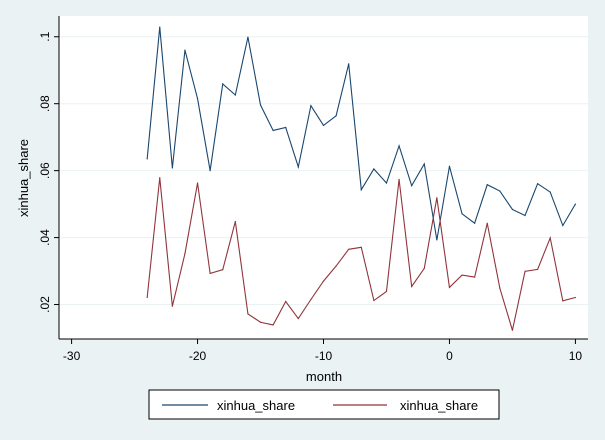 The width and height of the screenshot is (605, 440). Describe the element at coordinates (324, 404) in the screenshot. I see `legend: xinhua_share xinhua_share` at that location.